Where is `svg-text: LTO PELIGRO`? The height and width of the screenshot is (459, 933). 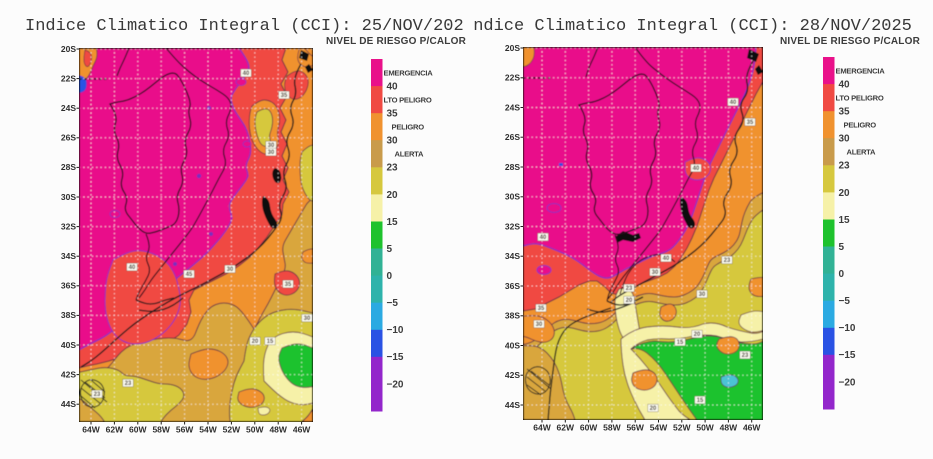
svg-text: LTO PELIGRO is located at coordinates (408, 100).